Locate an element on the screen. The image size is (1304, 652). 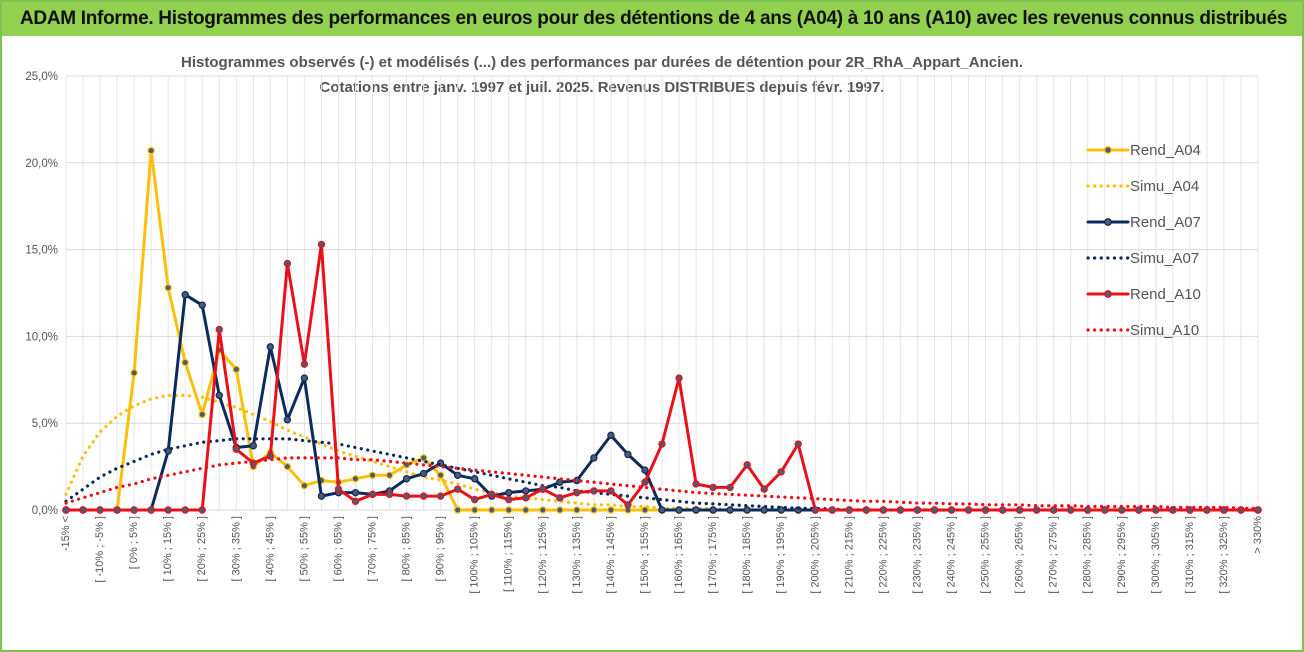
x-tick-label: [ 180% ; 185% ] is located at coordinates (747, 555).